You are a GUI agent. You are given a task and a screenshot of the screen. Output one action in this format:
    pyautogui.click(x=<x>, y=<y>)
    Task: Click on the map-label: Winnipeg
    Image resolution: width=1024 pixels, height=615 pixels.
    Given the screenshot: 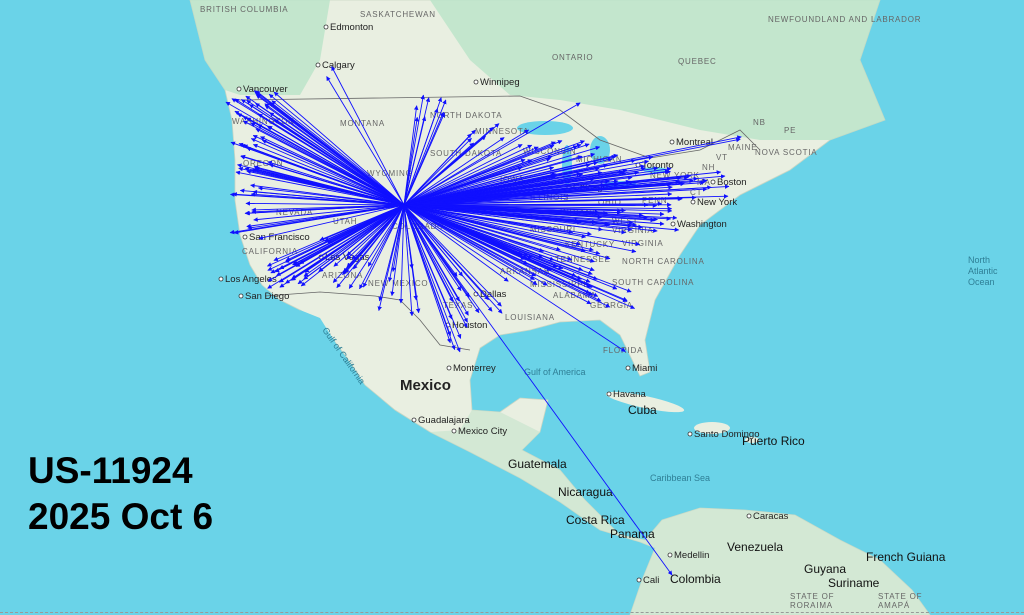 What is the action you would take?
    pyautogui.click(x=500, y=82)
    